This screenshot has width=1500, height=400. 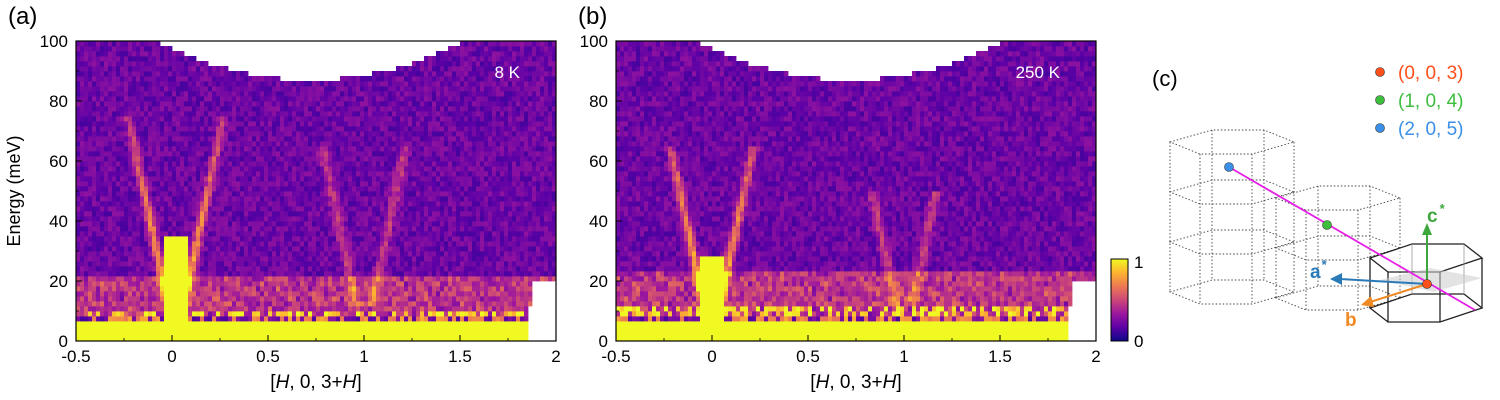 What do you see at coordinates (63, 341) in the screenshot?
I see `y-tick-label-a: 0` at bounding box center [63, 341].